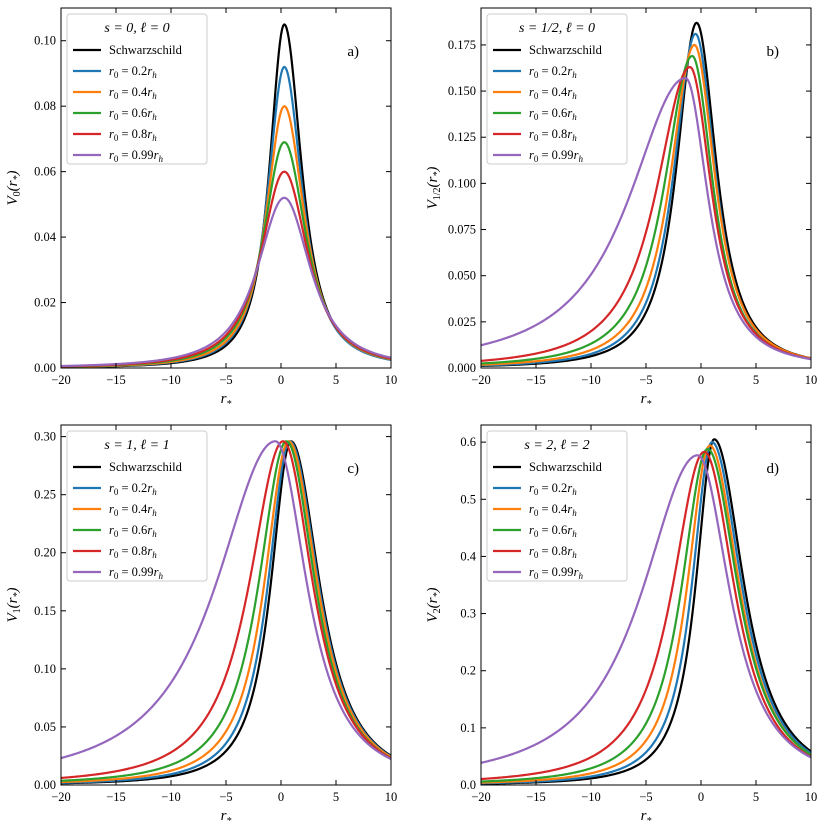  What do you see at coordinates (462, 45) in the screenshot?
I see `y-tick-label: 0.175` at bounding box center [462, 45].